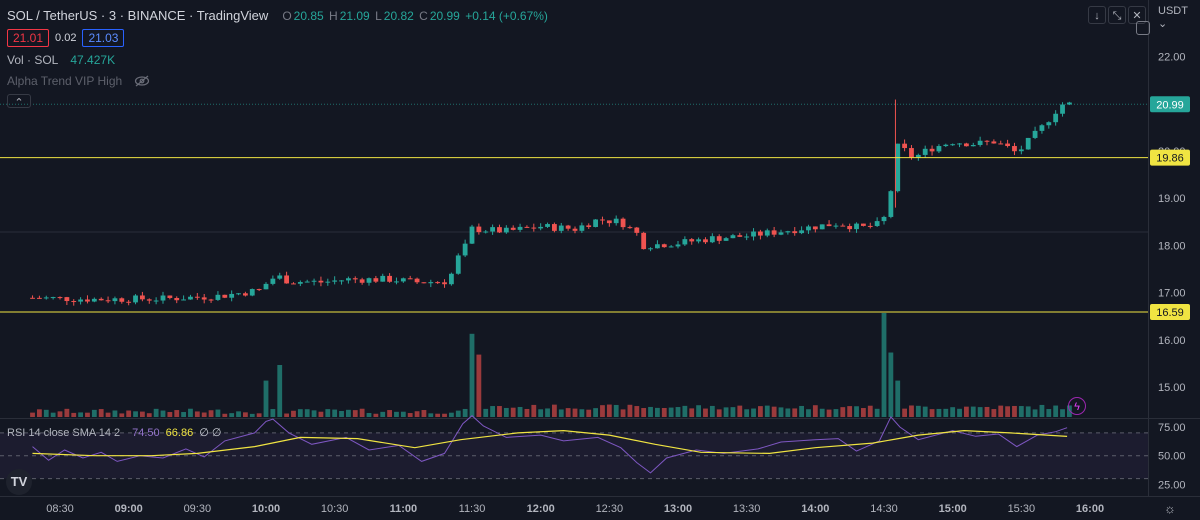 The height and width of the screenshot is (520, 1200). I want to click on level-price-label: 19.86, so click(1170, 159).